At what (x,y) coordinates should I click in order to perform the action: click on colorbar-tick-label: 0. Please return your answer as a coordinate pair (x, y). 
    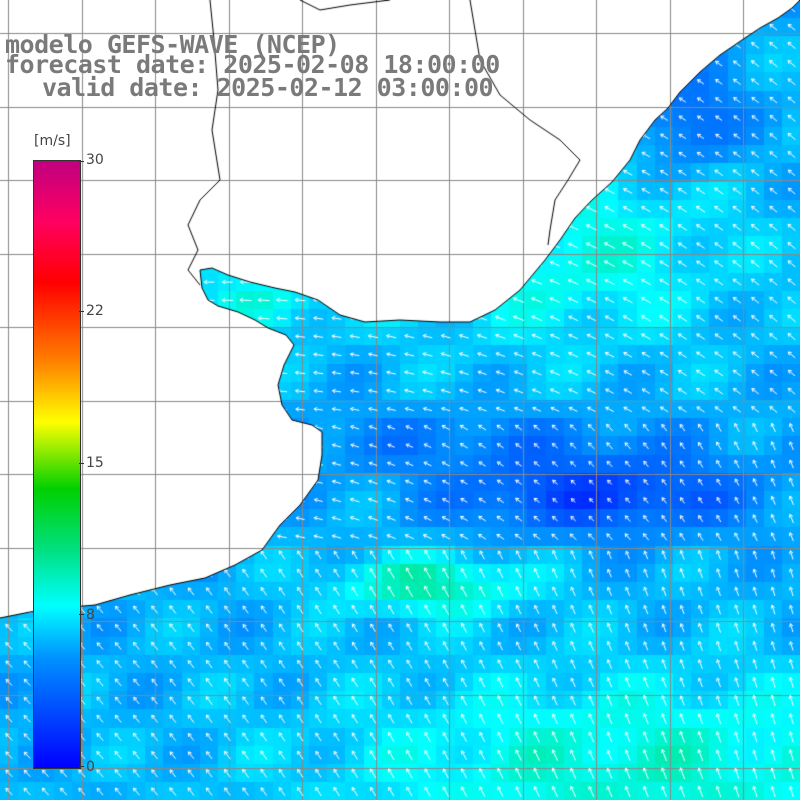
    Looking at the image, I should click on (90, 767).